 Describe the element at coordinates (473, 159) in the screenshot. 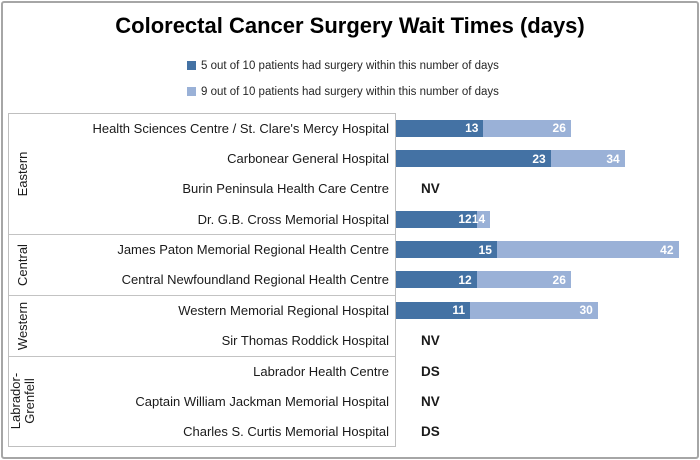

I see `median-segment: 23` at that location.